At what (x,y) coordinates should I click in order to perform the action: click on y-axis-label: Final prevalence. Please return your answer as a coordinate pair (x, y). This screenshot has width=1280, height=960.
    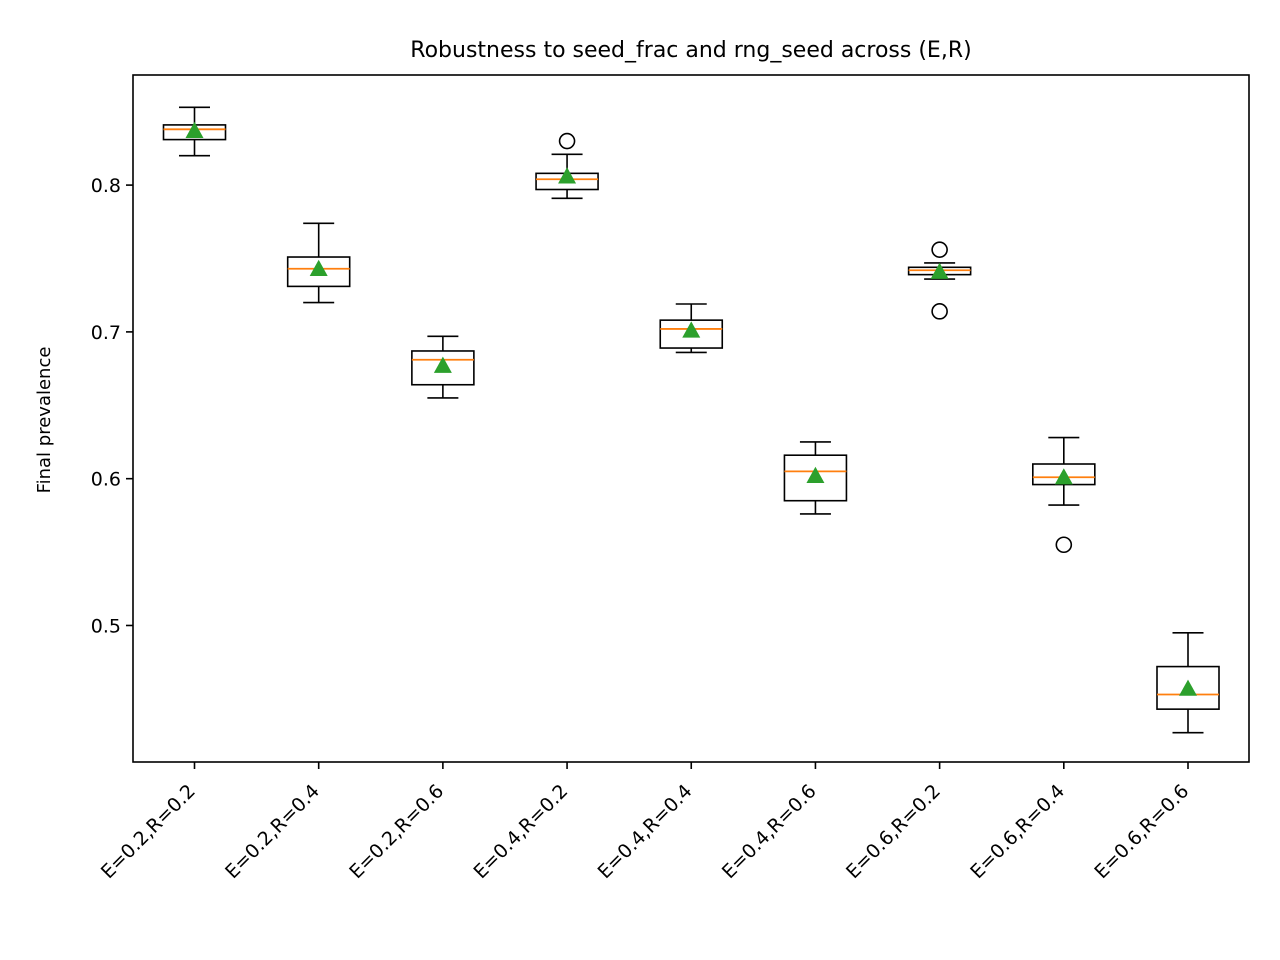
    Looking at the image, I should click on (44, 420).